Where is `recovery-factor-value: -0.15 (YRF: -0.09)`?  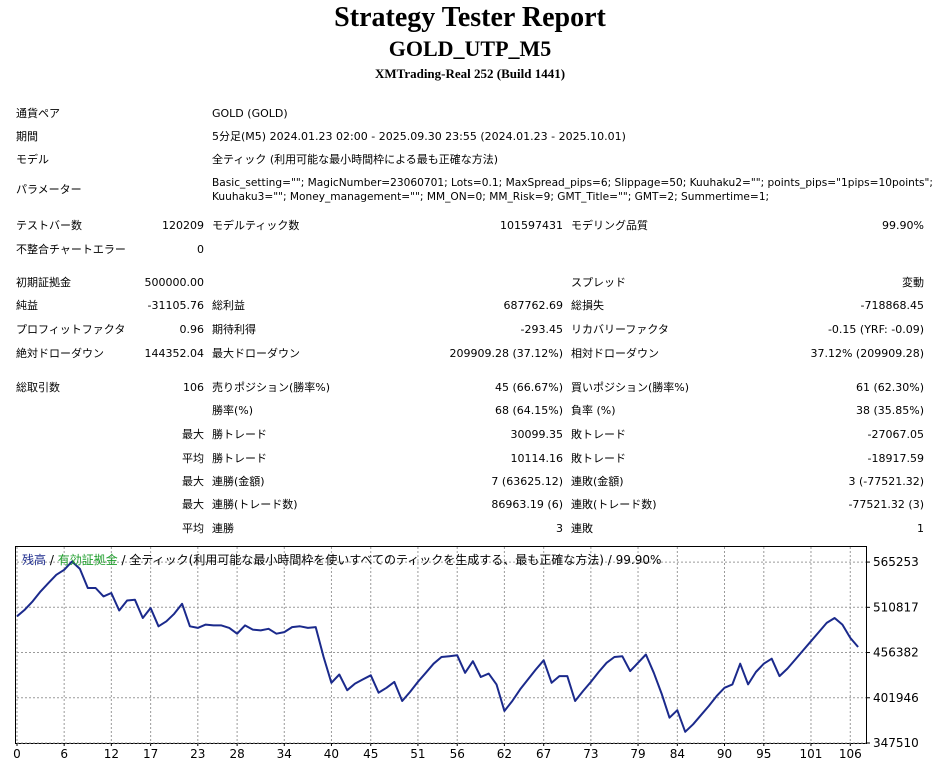
recovery-factor-value: -0.15 (YRF: -0.09) is located at coordinates (875, 329).